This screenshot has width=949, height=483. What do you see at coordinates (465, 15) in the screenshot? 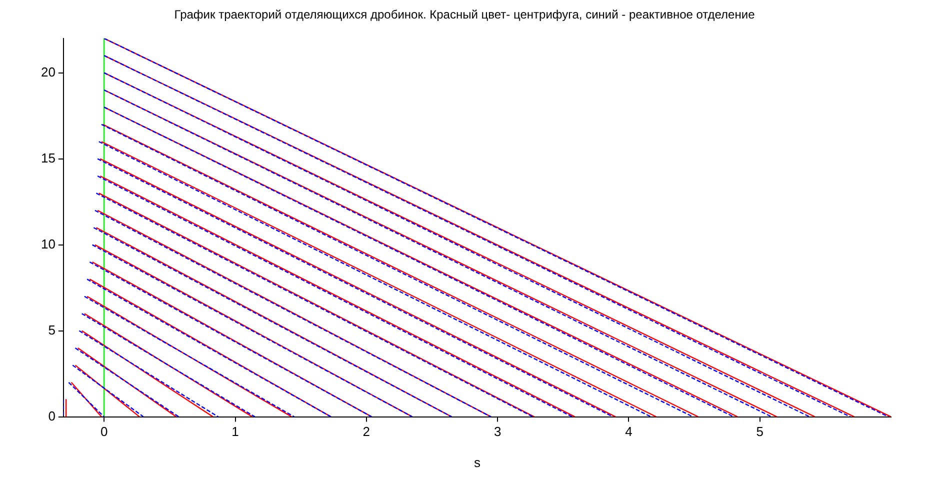
I see `chart-title: График траекторий отделяющихся дробинок. Красный цвет- центрифуга, синий - реактивное отделение` at bounding box center [465, 15].